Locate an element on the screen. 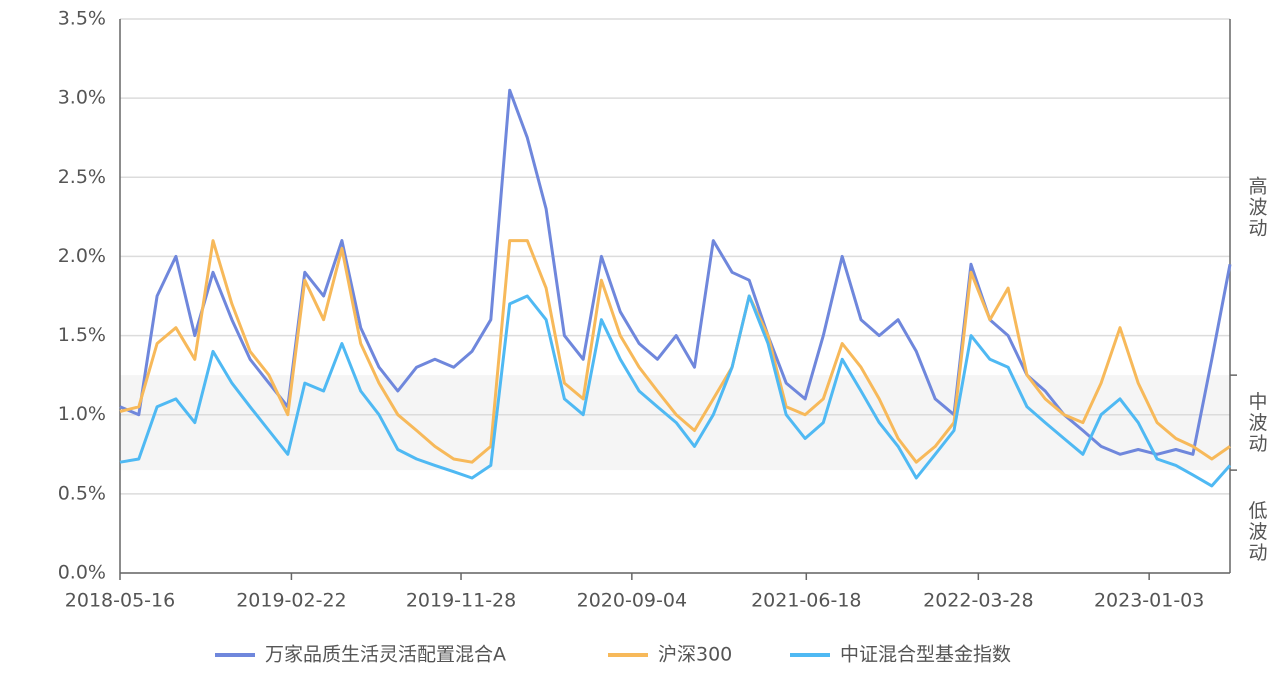 The width and height of the screenshot is (1269, 673). y-tick-label: 0.0% is located at coordinates (82, 573).